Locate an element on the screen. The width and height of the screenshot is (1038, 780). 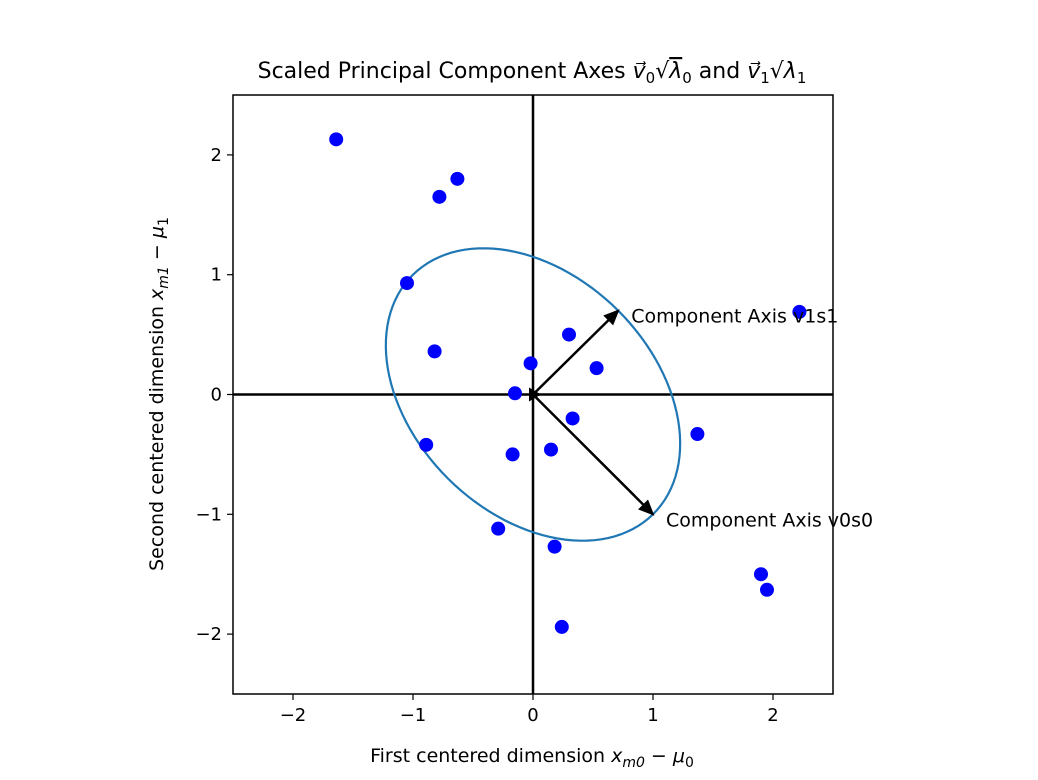
ylabel-sub: m1 is located at coordinates (164, 277).